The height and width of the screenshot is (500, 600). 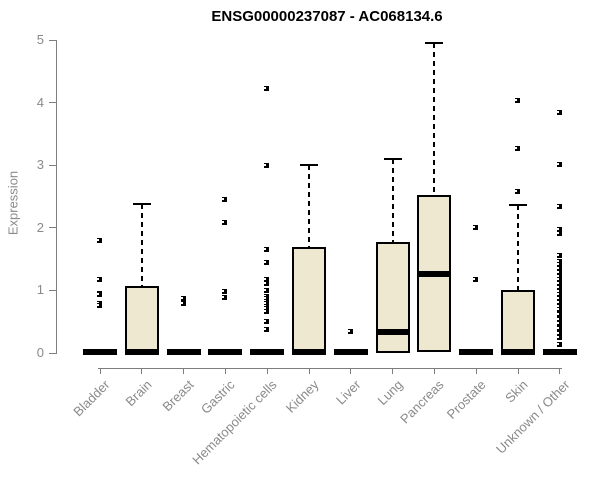 What do you see at coordinates (40, 39) in the screenshot?
I see `y-tick-label: 5` at bounding box center [40, 39].